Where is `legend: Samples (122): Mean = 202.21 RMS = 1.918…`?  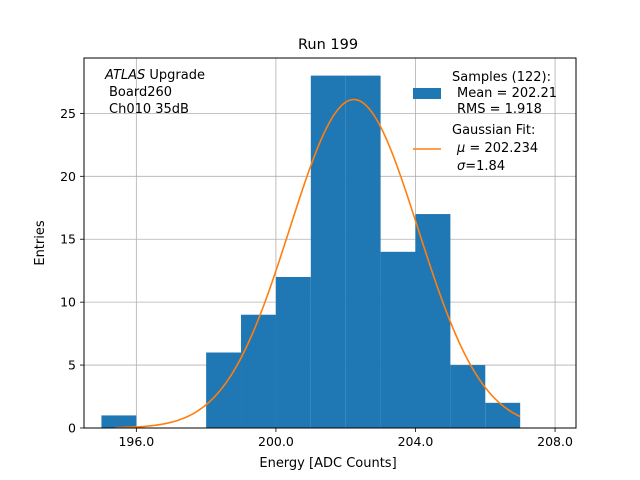
legend: Samples (122): Mean = 202.21 RMS = 1.918… is located at coordinates (485, 122).